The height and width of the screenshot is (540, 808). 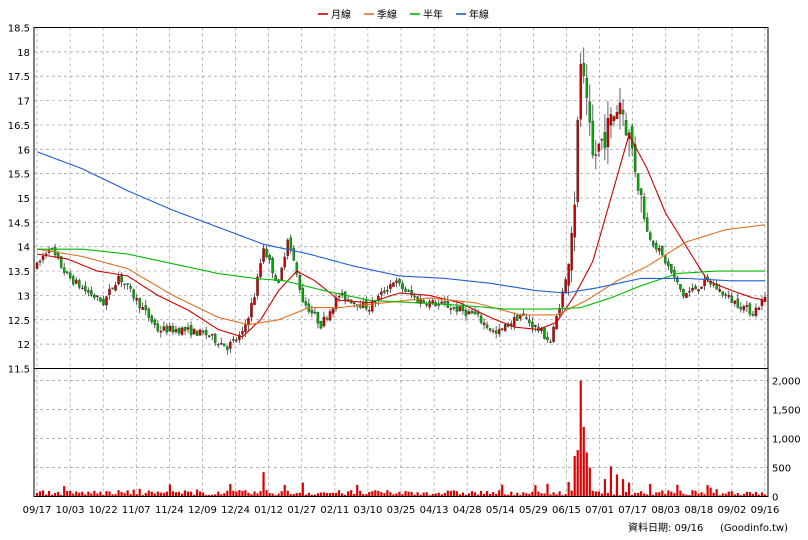 I want to click on x-tick-label: 06/15, so click(x=566, y=510).